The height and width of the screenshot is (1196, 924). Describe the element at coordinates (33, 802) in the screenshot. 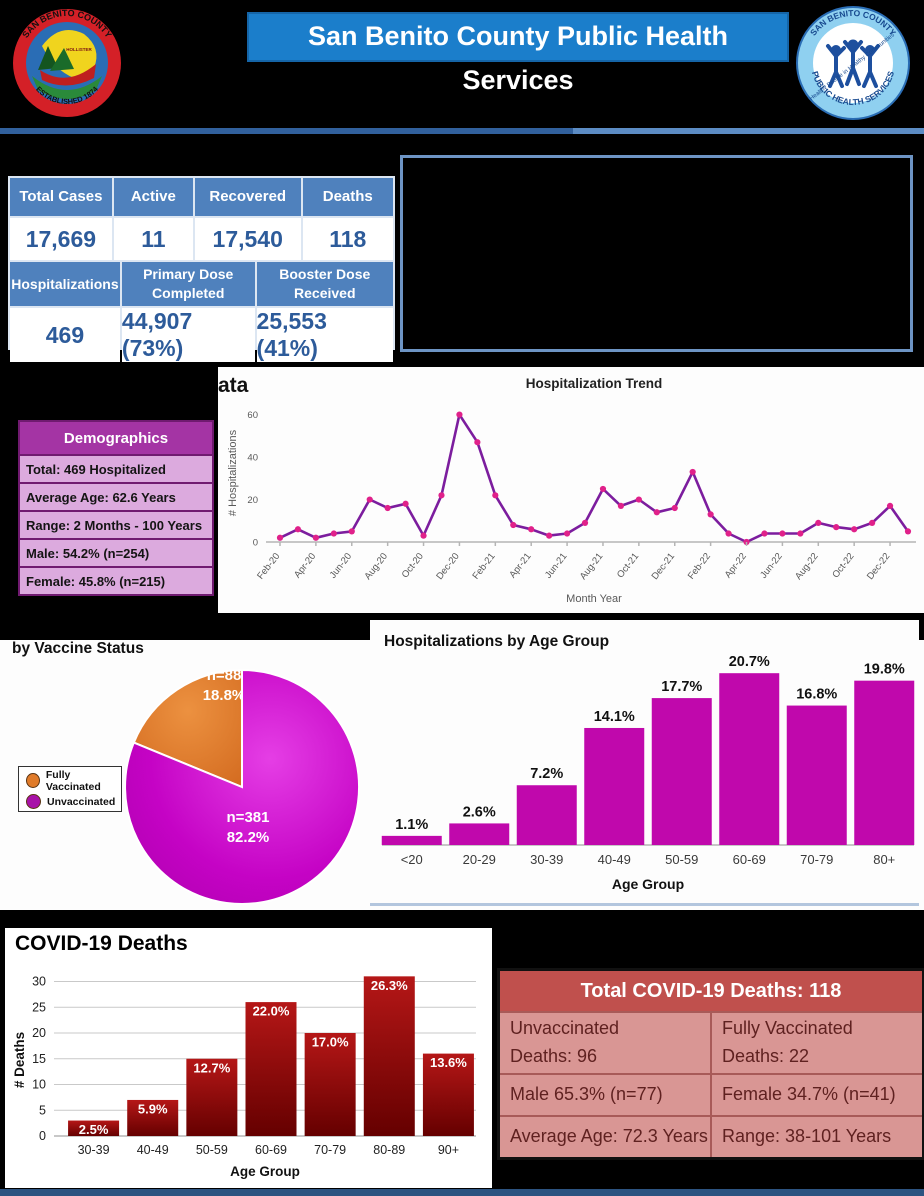

I see `unvaccinated-swatch-icon` at that location.